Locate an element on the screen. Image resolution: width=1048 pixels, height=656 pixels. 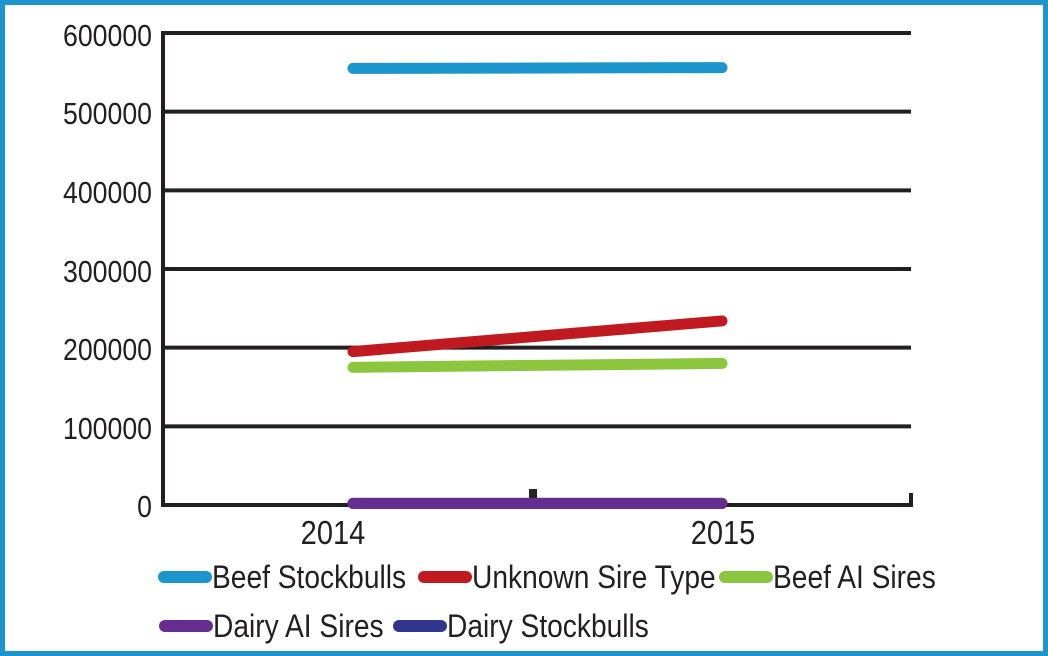
legend-item-unknown-sire-type: Unknown Sire Type is located at coordinates (583, 576).